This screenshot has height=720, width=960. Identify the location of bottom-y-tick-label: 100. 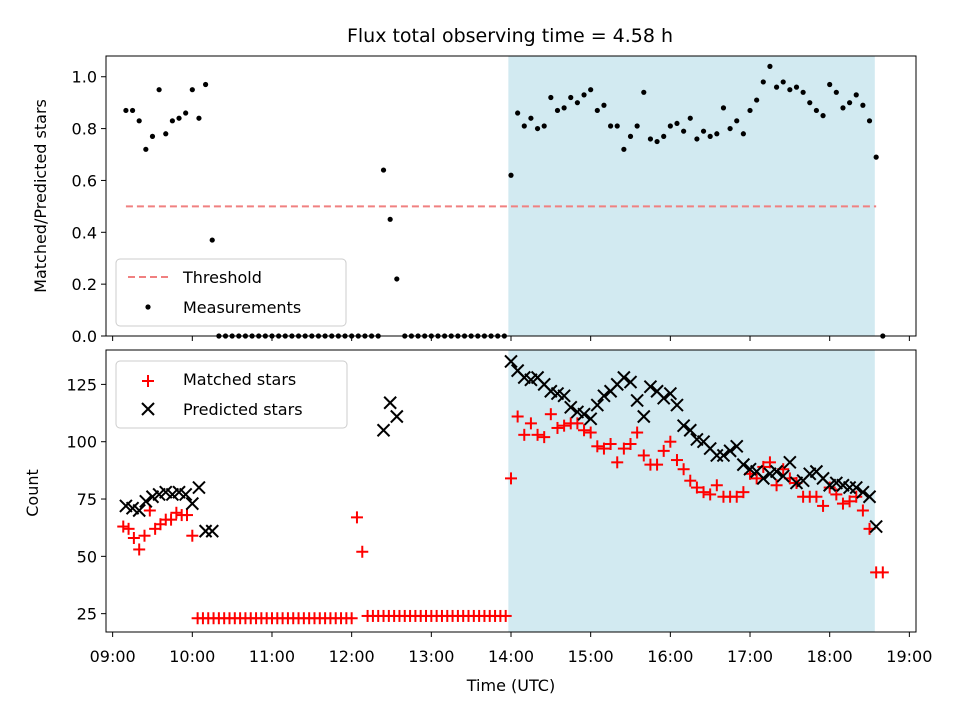
(81, 442).